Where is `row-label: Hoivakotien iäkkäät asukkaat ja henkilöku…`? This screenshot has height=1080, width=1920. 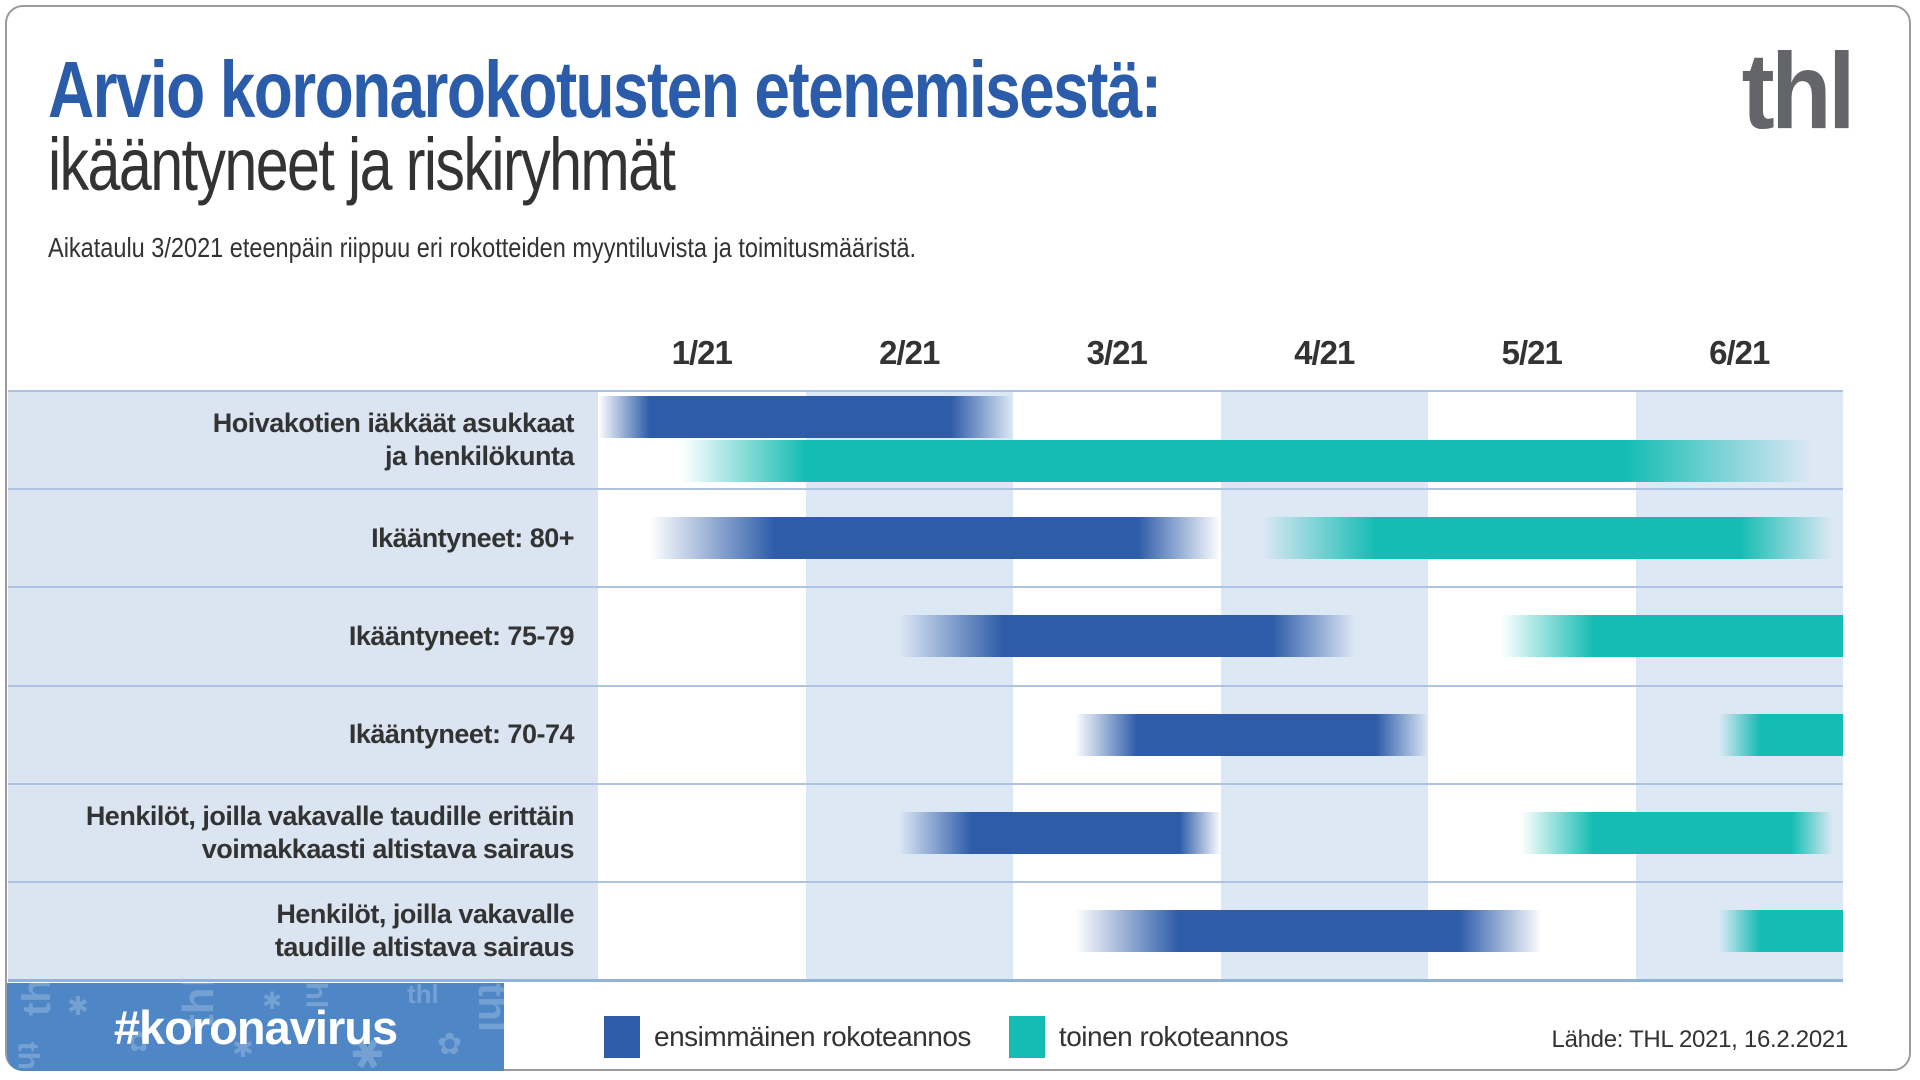
row-label: Hoivakotien iäkkäät asukkaat ja henkilöku… is located at coordinates (303, 440).